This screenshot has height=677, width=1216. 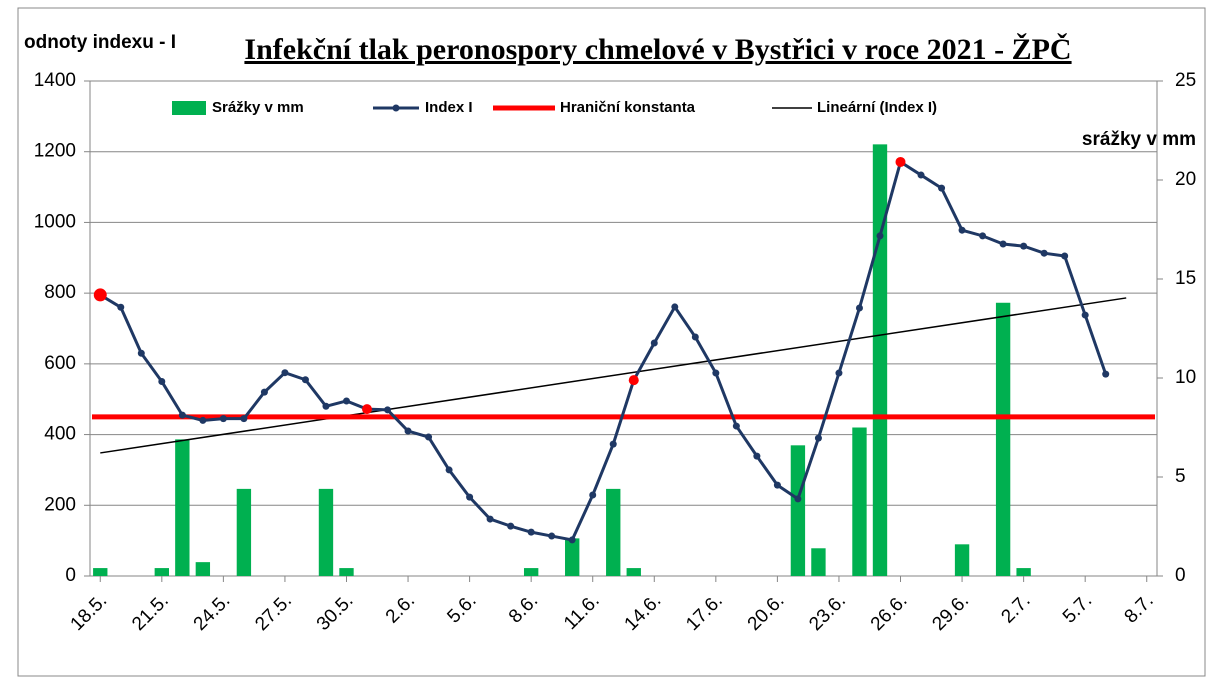 What do you see at coordinates (1185, 278) in the screenshot?
I see `y2-tick-label: 15` at bounding box center [1185, 278].